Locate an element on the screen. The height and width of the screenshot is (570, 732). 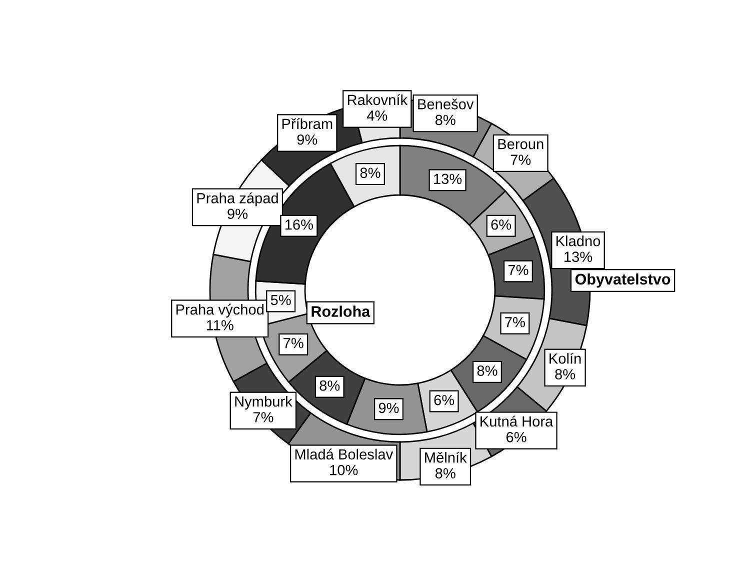
slice-label: Benešov is located at coordinates (446, 104).